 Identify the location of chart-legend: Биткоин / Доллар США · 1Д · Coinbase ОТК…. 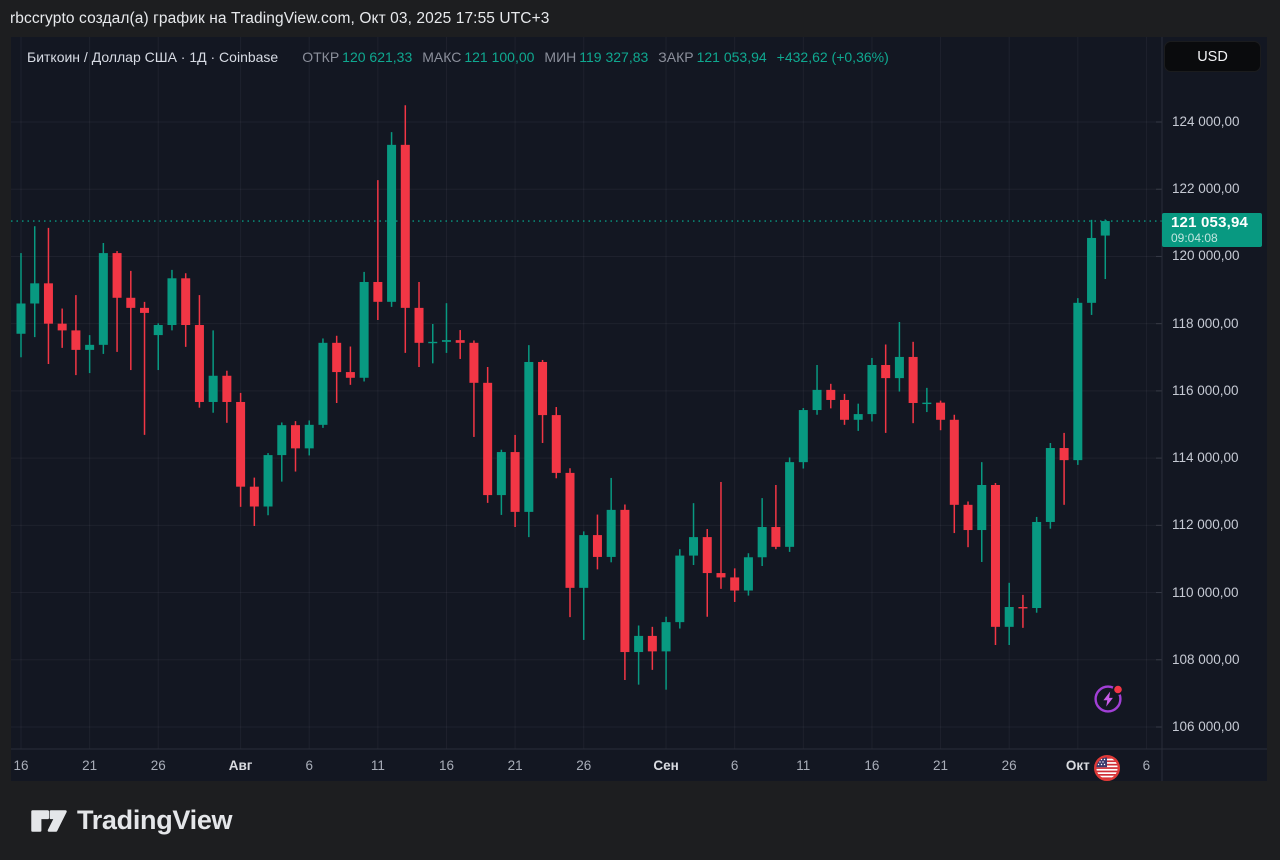
(458, 57).